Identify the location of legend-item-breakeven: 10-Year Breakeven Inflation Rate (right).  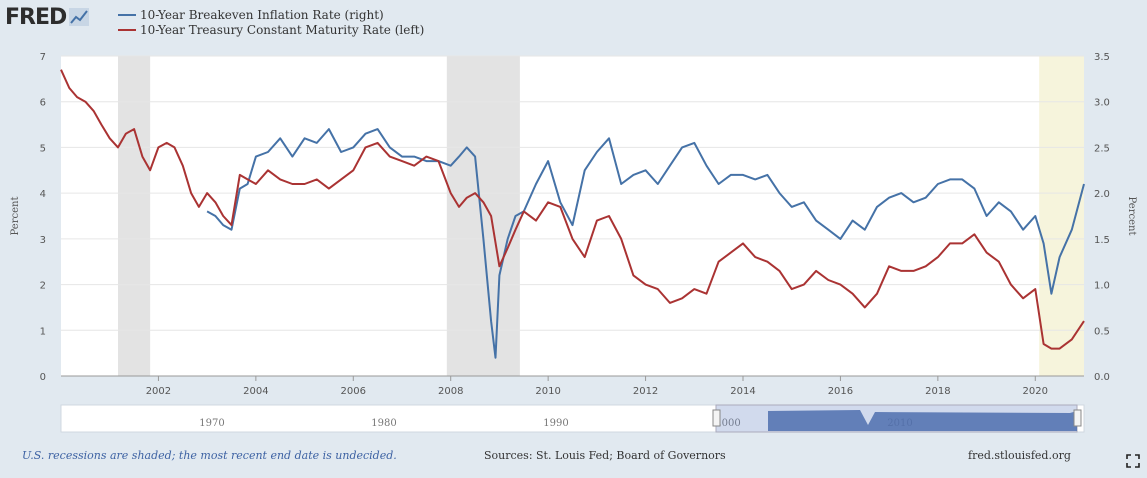
(271, 14).